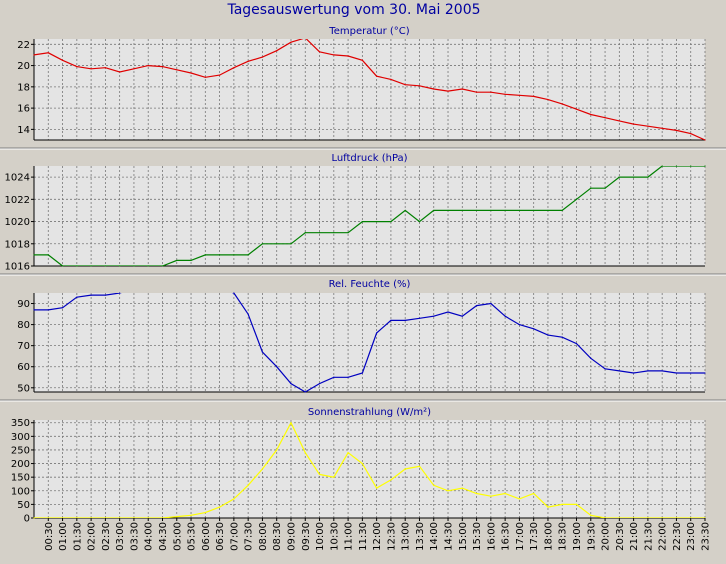 Image resolution: width=726 pixels, height=564 pixels. What do you see at coordinates (17, 222) in the screenshot?
I see `pressure-y-tick-label: 1020` at bounding box center [17, 222].